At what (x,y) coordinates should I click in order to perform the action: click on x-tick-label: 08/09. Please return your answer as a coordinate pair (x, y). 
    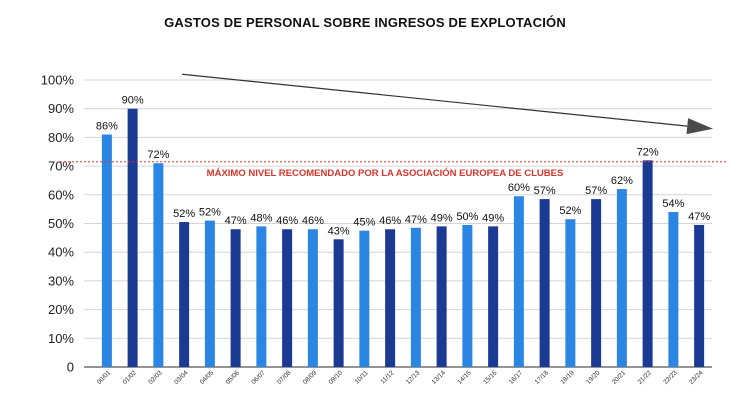
    Looking at the image, I should click on (310, 377).